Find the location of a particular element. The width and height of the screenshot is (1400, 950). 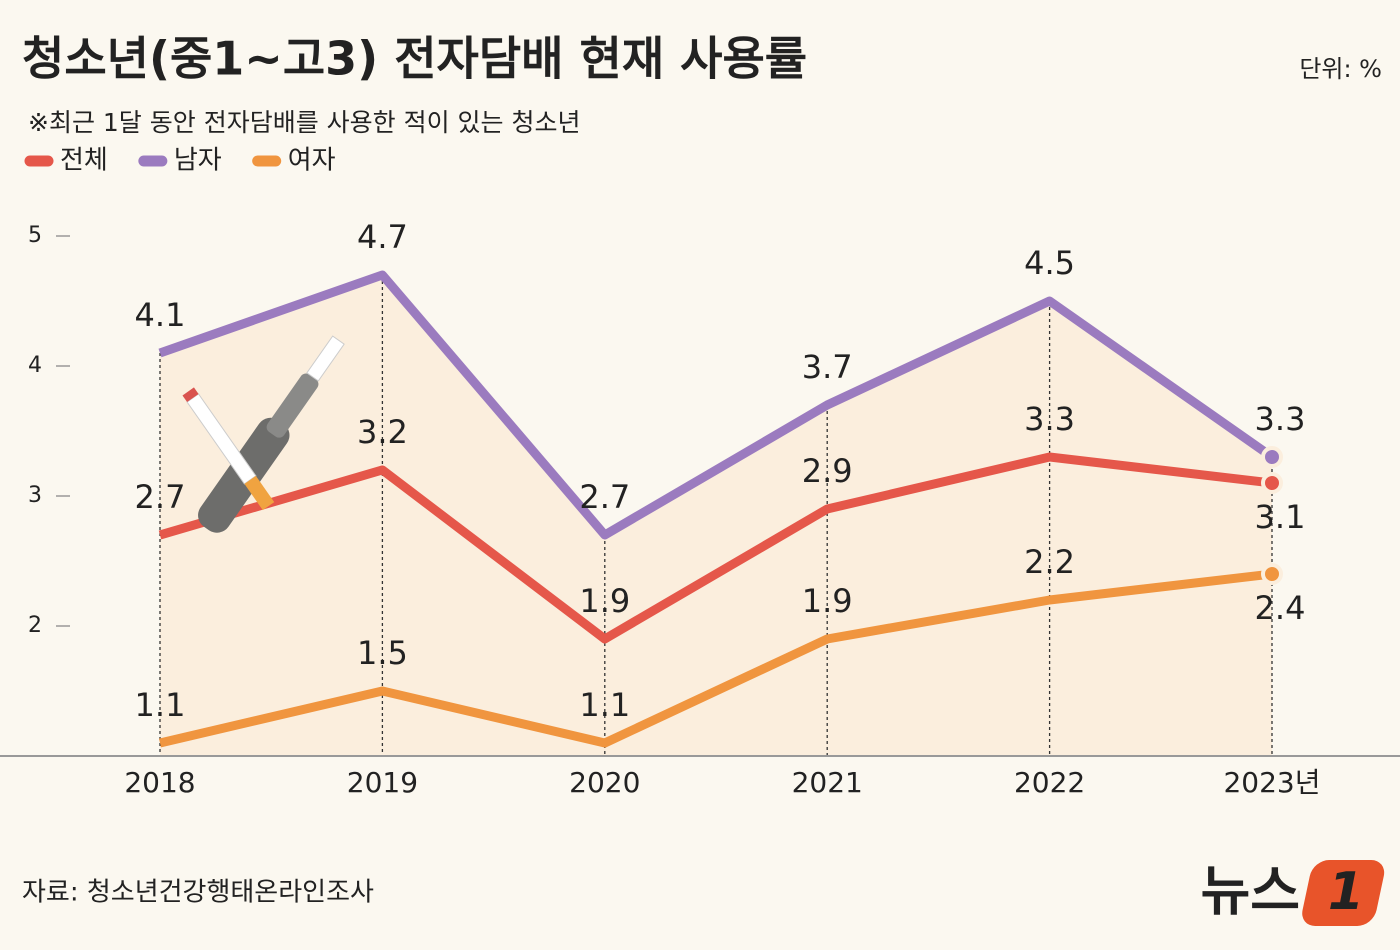

value-label: 4.5 is located at coordinates (1049, 263).